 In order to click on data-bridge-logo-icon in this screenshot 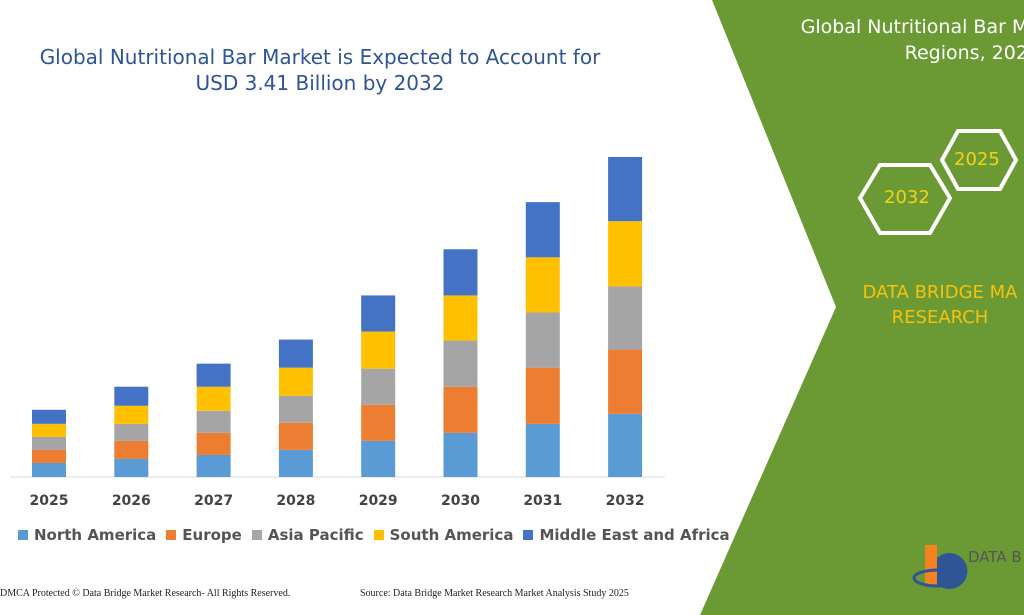, I will do `click(940, 567)`.